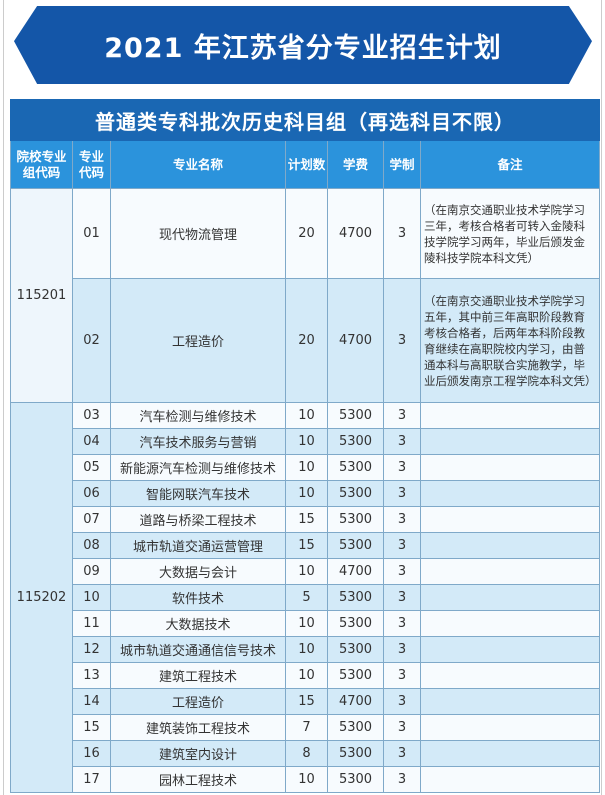 This screenshot has width=605, height=795. I want to click on table-row: 08 城市轨道交通运营管理 15 5300 3, so click(305, 545).